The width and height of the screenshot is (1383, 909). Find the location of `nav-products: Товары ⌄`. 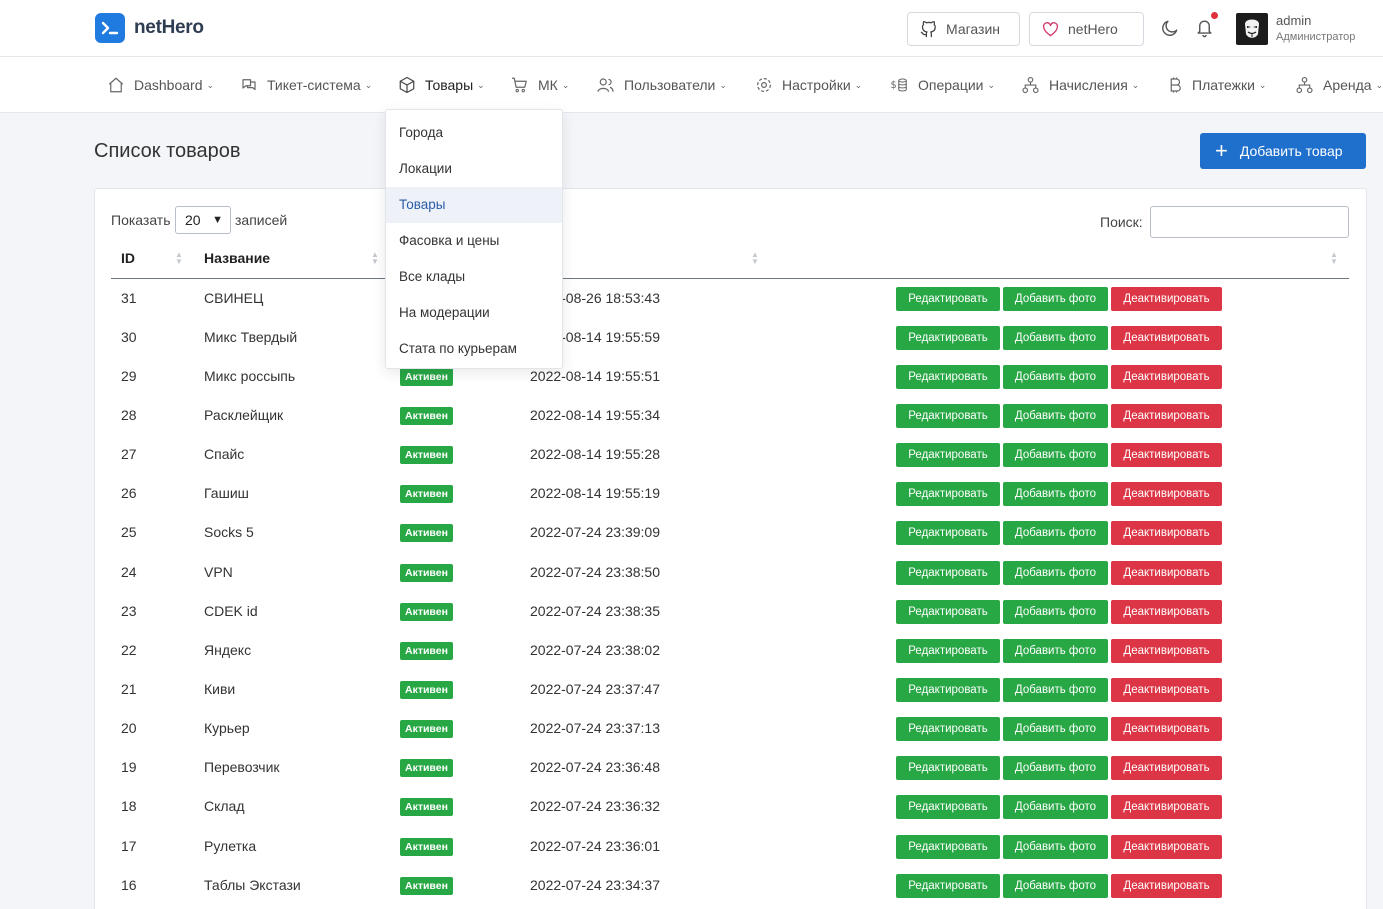

nav-products: Товары ⌄ is located at coordinates (441, 85).